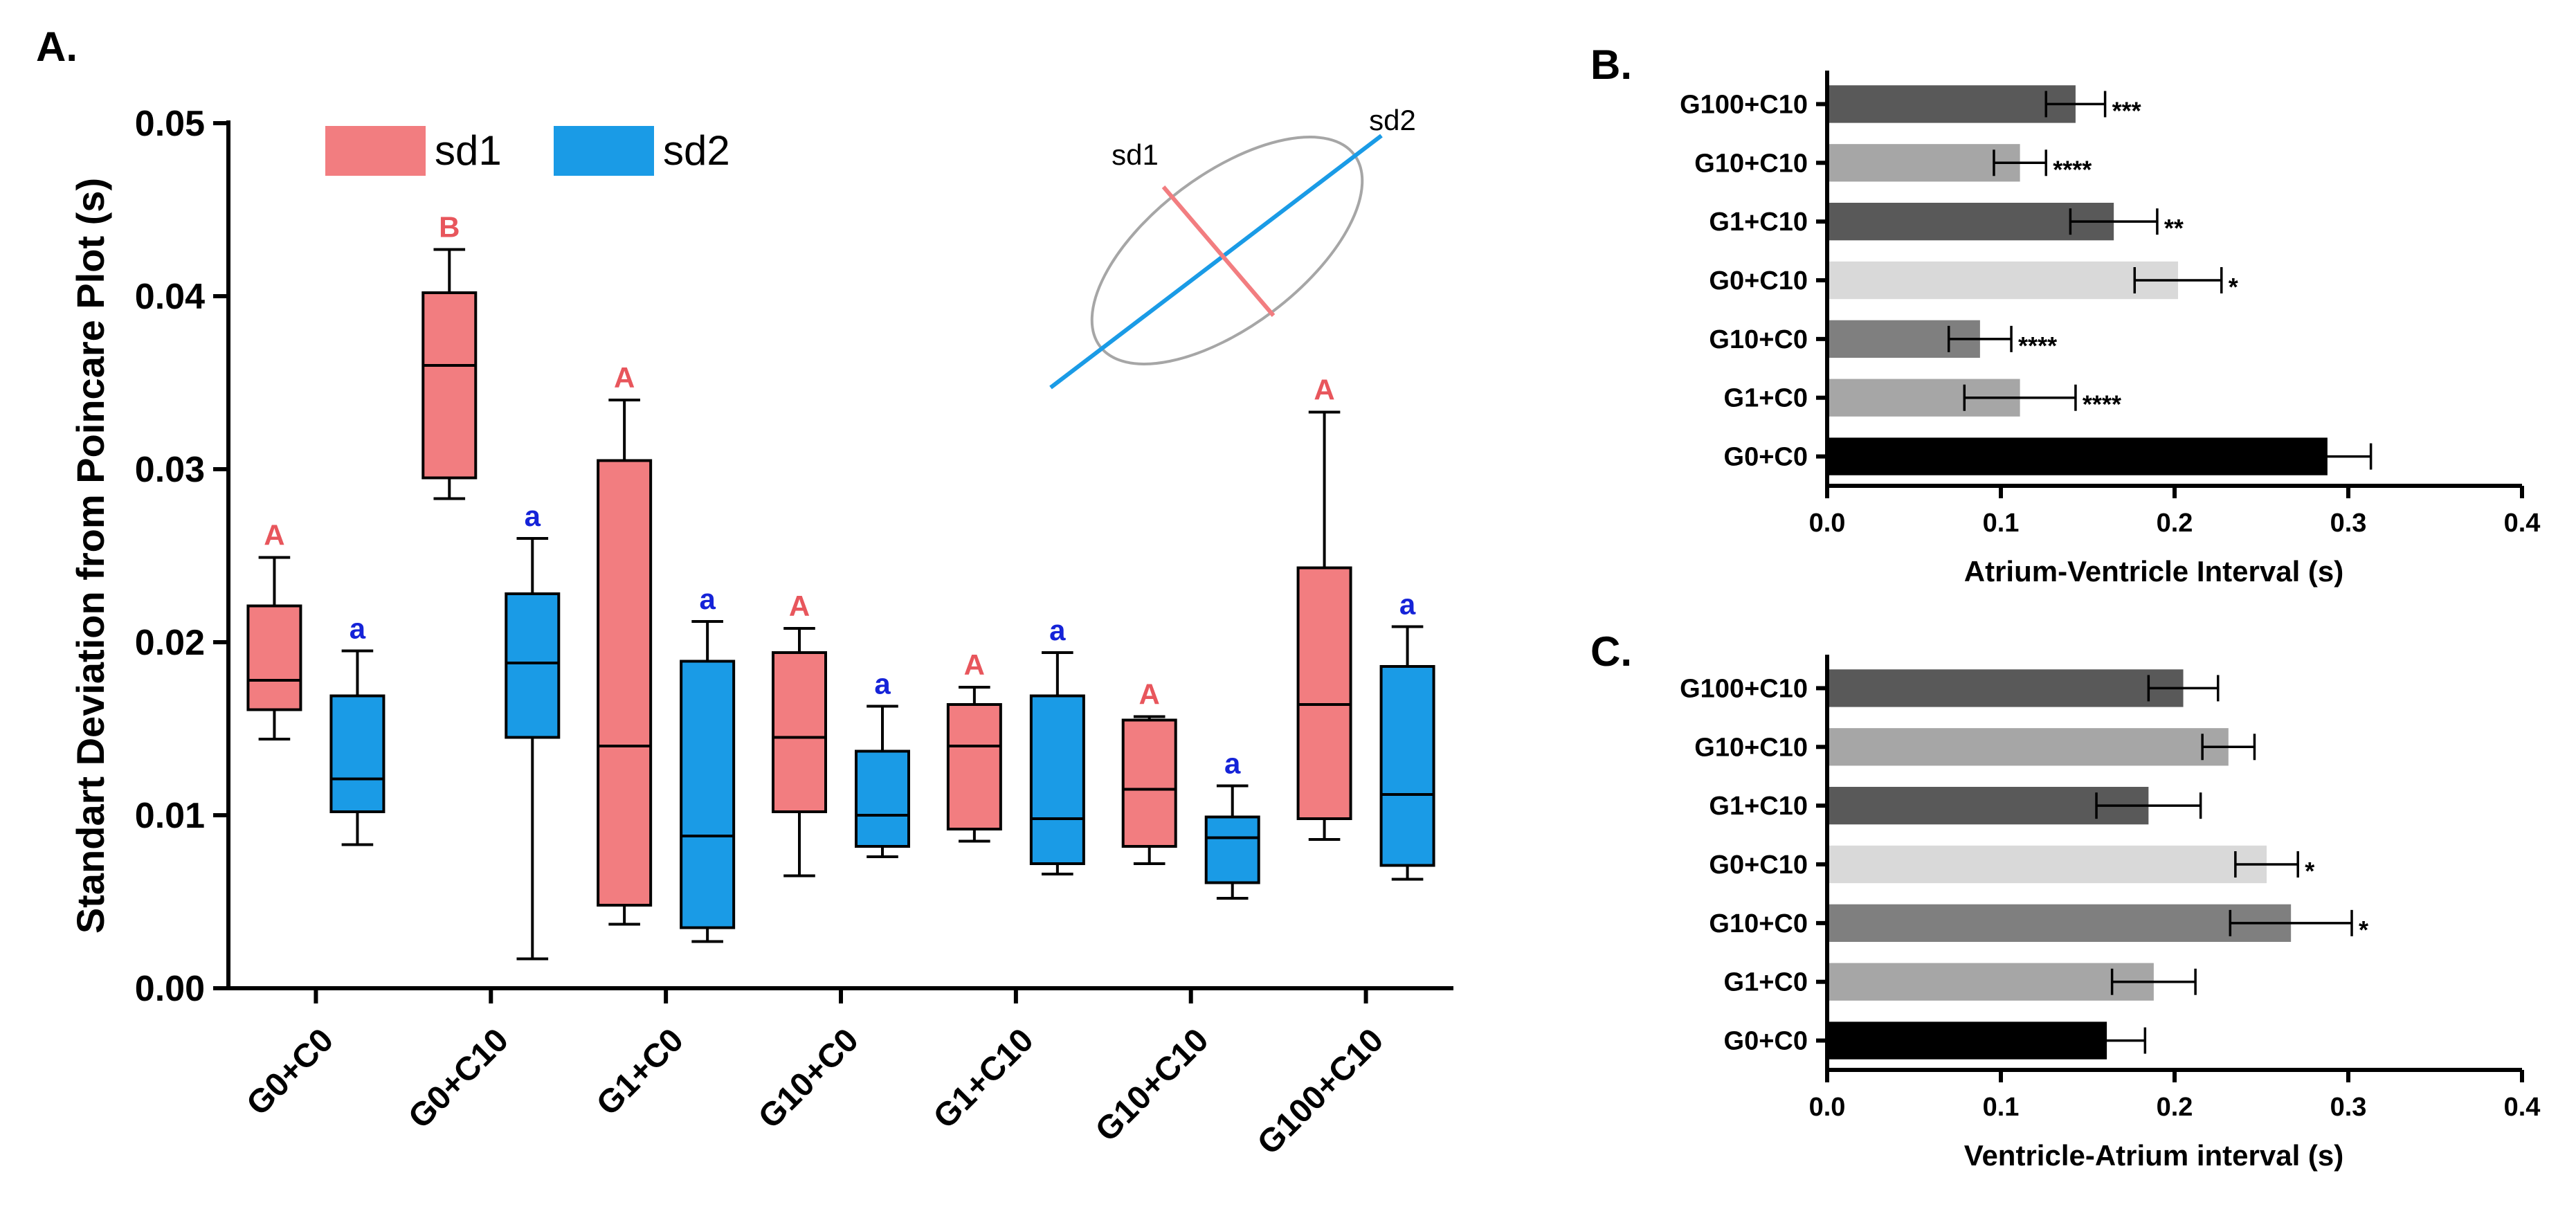 The image size is (2576, 1227). What do you see at coordinates (1135, 154) in the screenshot?
I see `inset-sd1-label: sd1` at bounding box center [1135, 154].